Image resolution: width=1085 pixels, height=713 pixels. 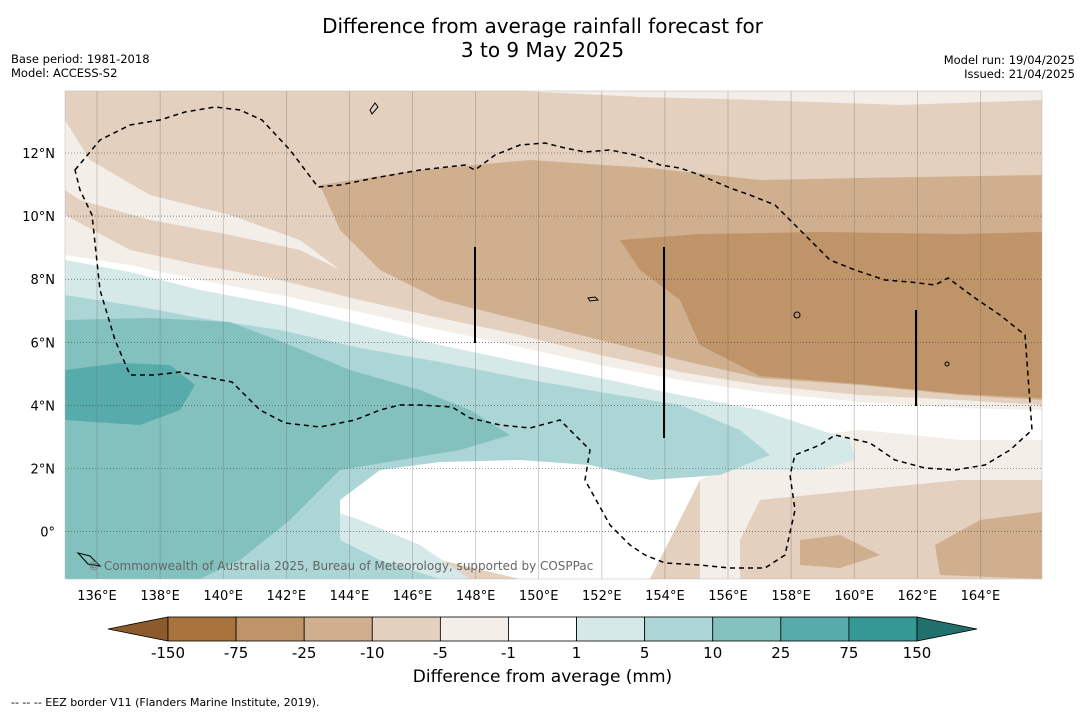 I want to click on colorbar-tick-label: -150, so click(x=168, y=653).